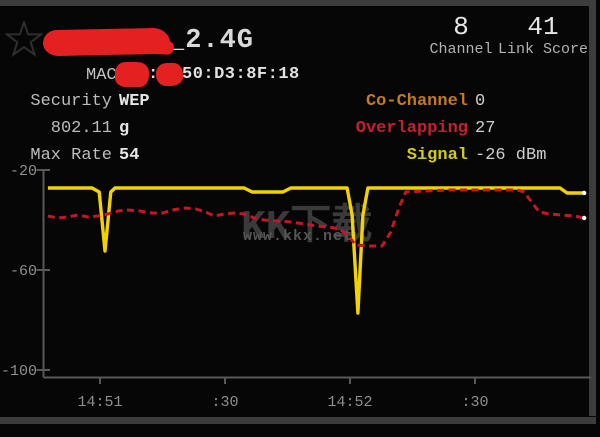  Describe the element at coordinates (511, 155) in the screenshot. I see `signal-value: -26 dBm` at that location.